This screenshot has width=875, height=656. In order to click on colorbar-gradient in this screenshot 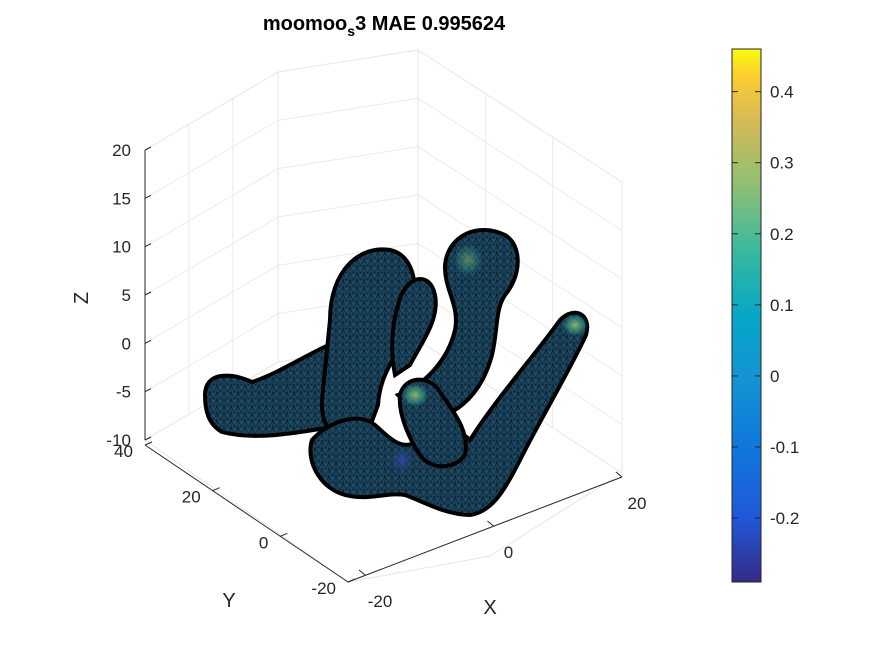, I will do `click(746, 315)`.